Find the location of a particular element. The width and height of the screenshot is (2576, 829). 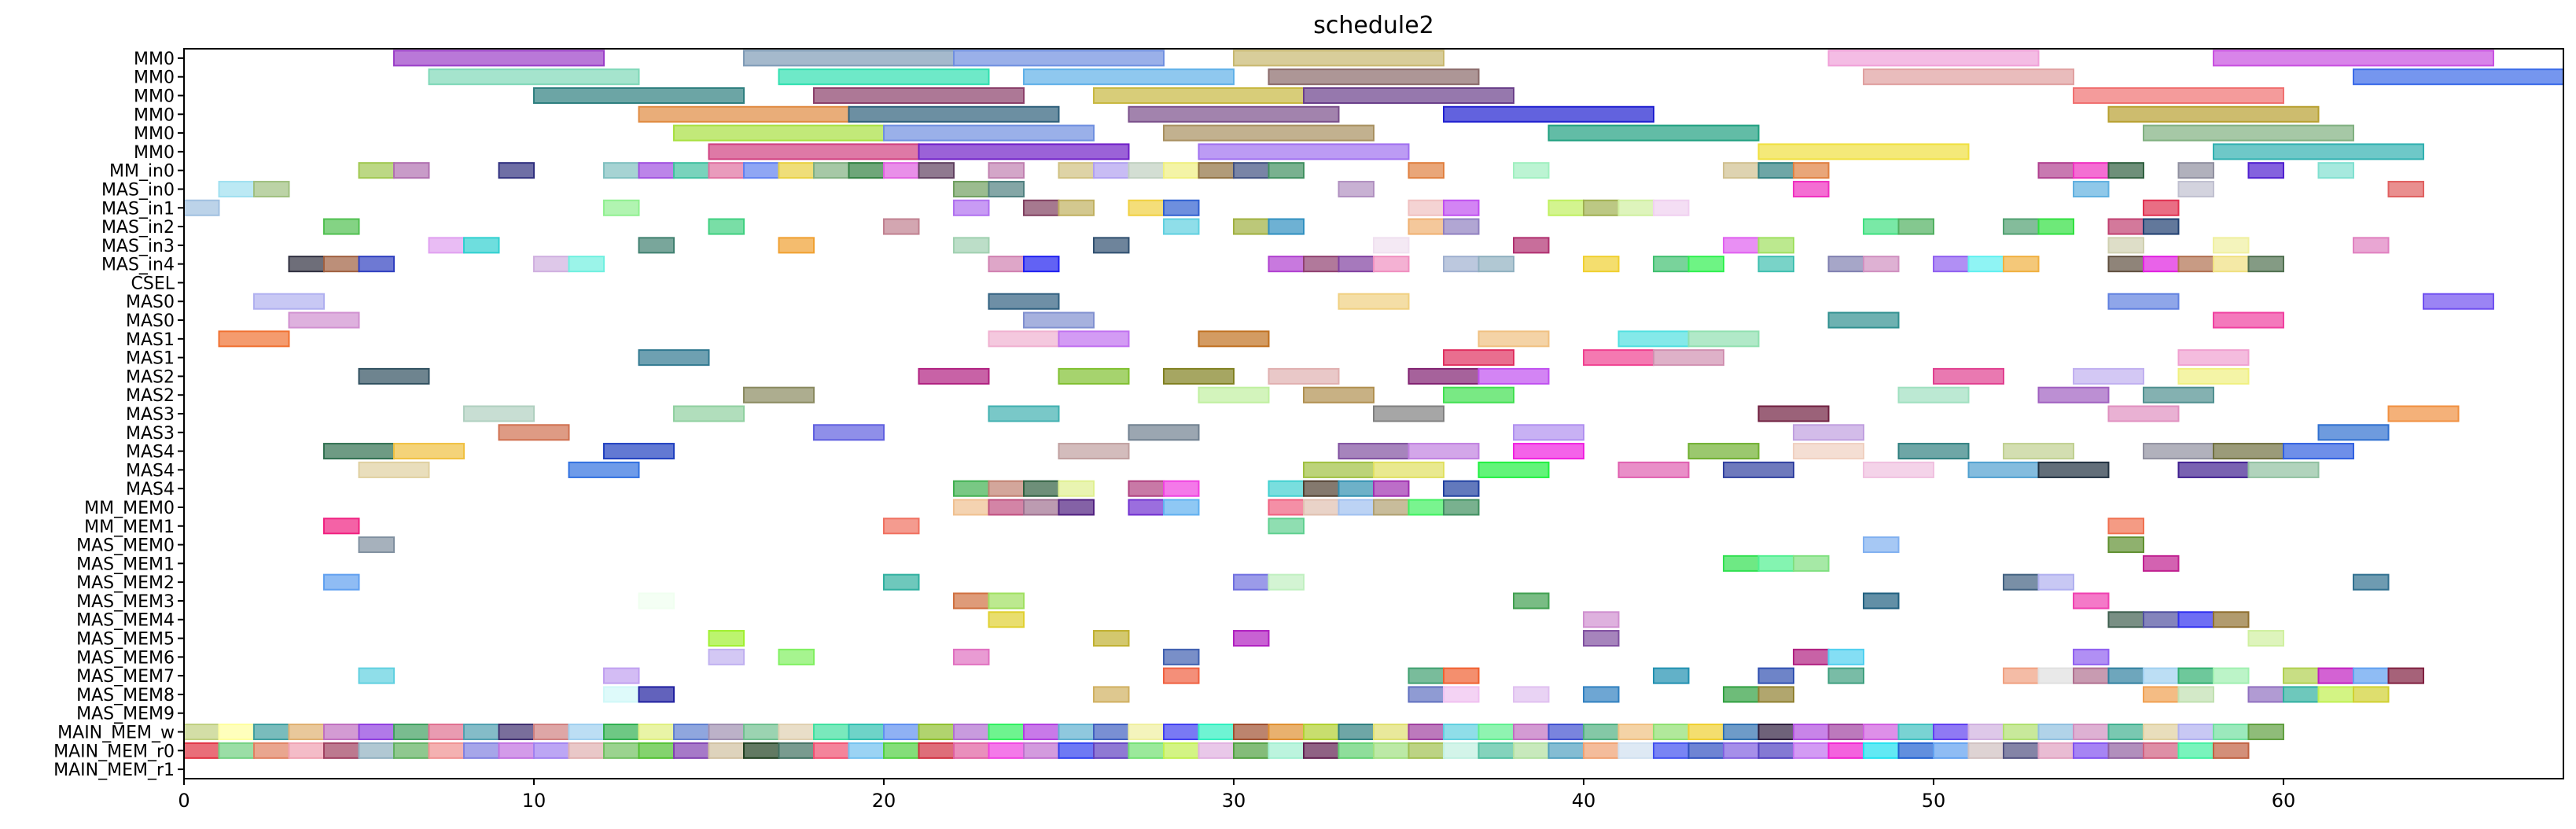

y-tick-label-mm0: MM0 is located at coordinates (154, 153).